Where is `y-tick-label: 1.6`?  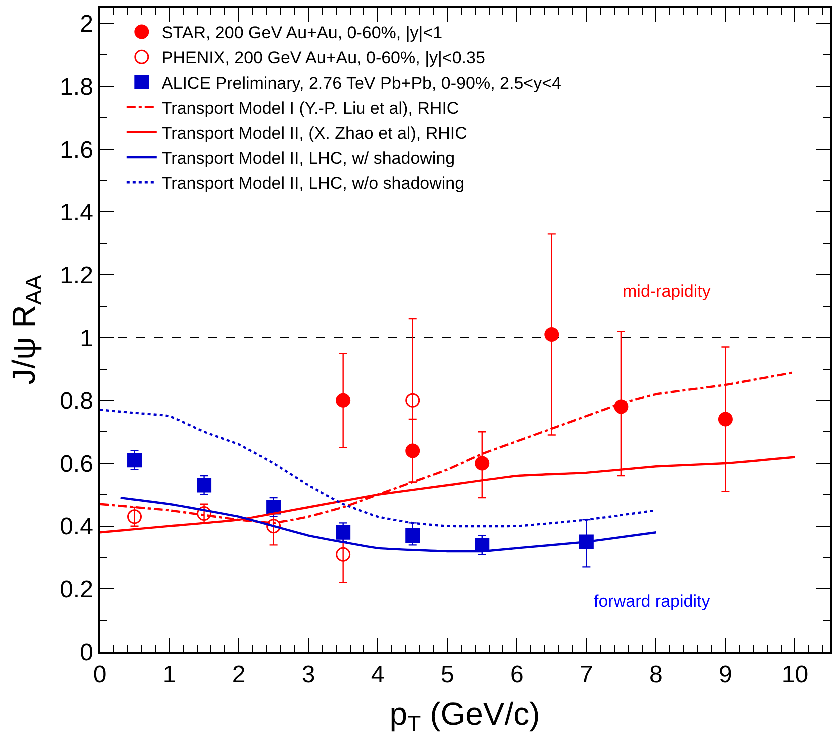
y-tick-label: 1.6 is located at coordinates (77, 150).